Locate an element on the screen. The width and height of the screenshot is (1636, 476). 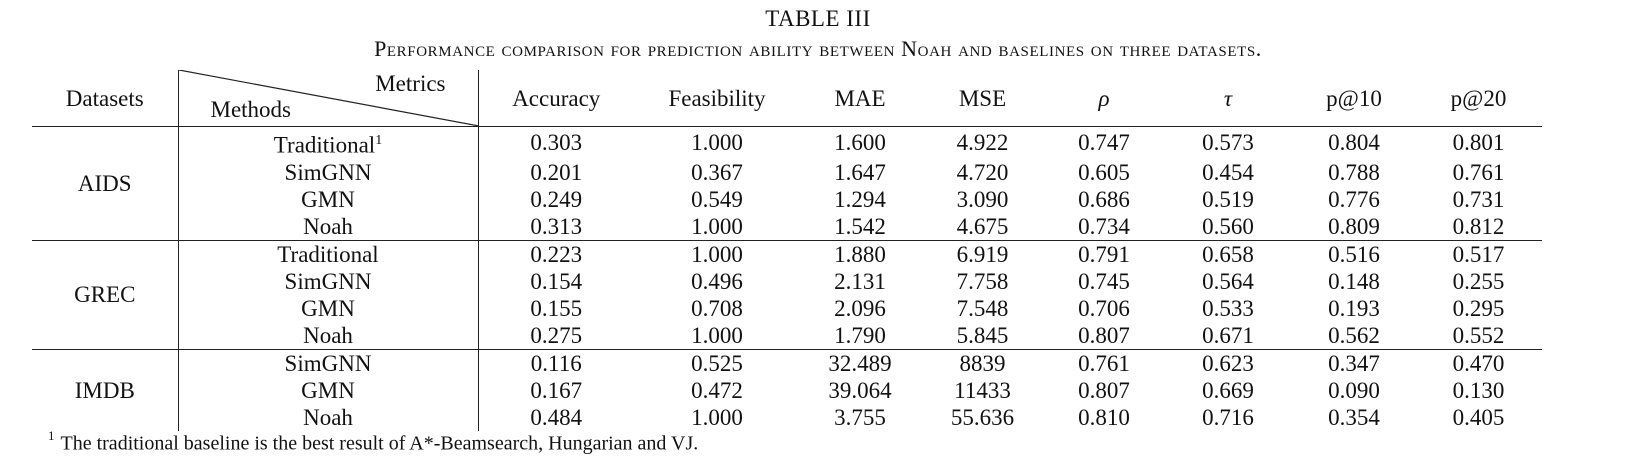
value-cell: 0.671 is located at coordinates (1228, 335).